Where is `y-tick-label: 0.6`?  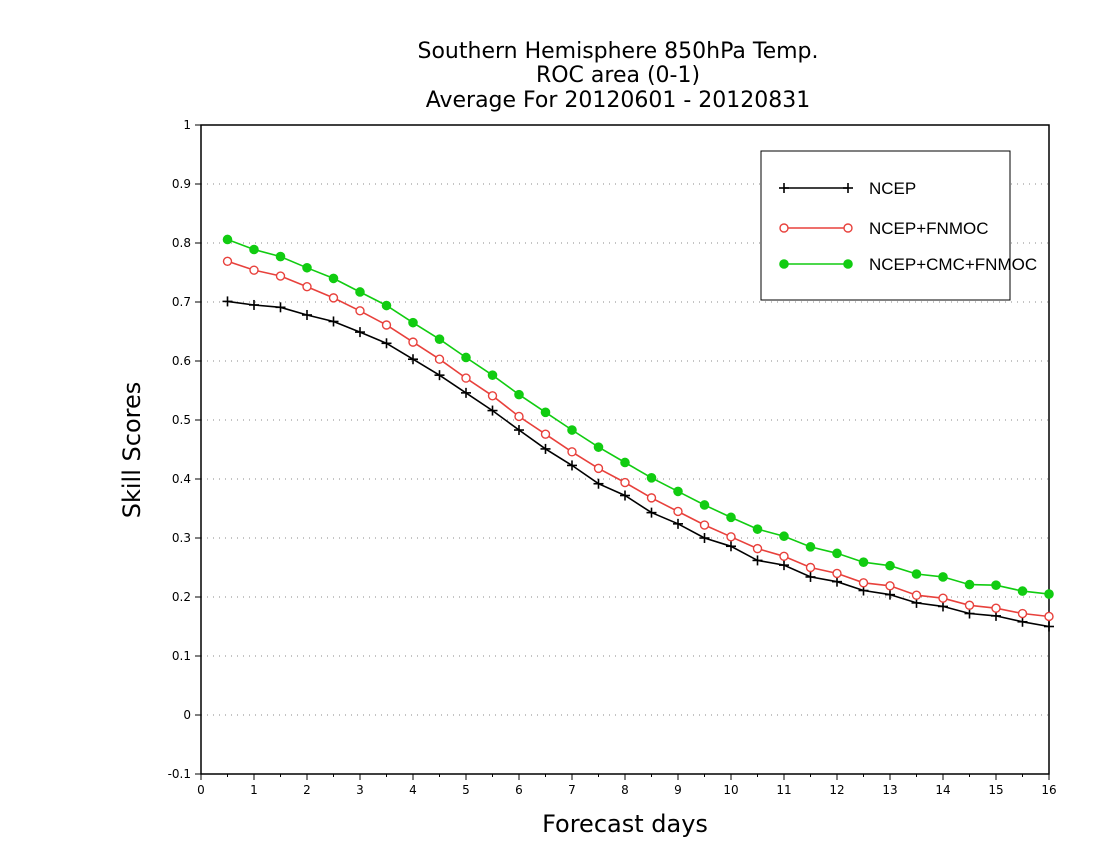
y-tick-label: 0.6 is located at coordinates (181, 361).